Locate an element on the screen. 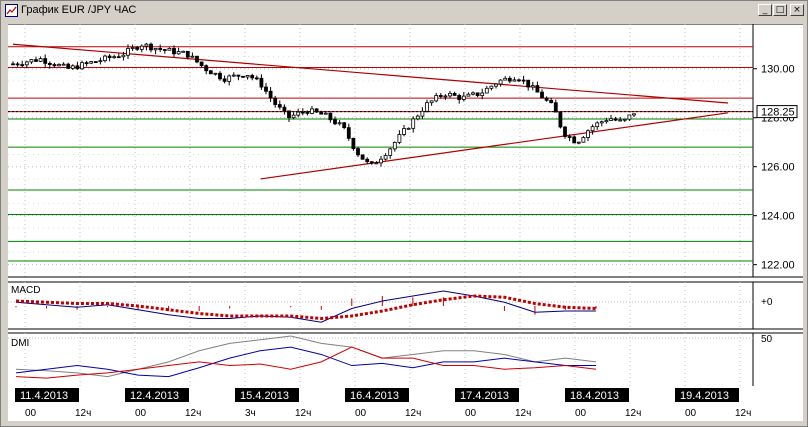  date-label: 11.4.2013 is located at coordinates (44, 396).